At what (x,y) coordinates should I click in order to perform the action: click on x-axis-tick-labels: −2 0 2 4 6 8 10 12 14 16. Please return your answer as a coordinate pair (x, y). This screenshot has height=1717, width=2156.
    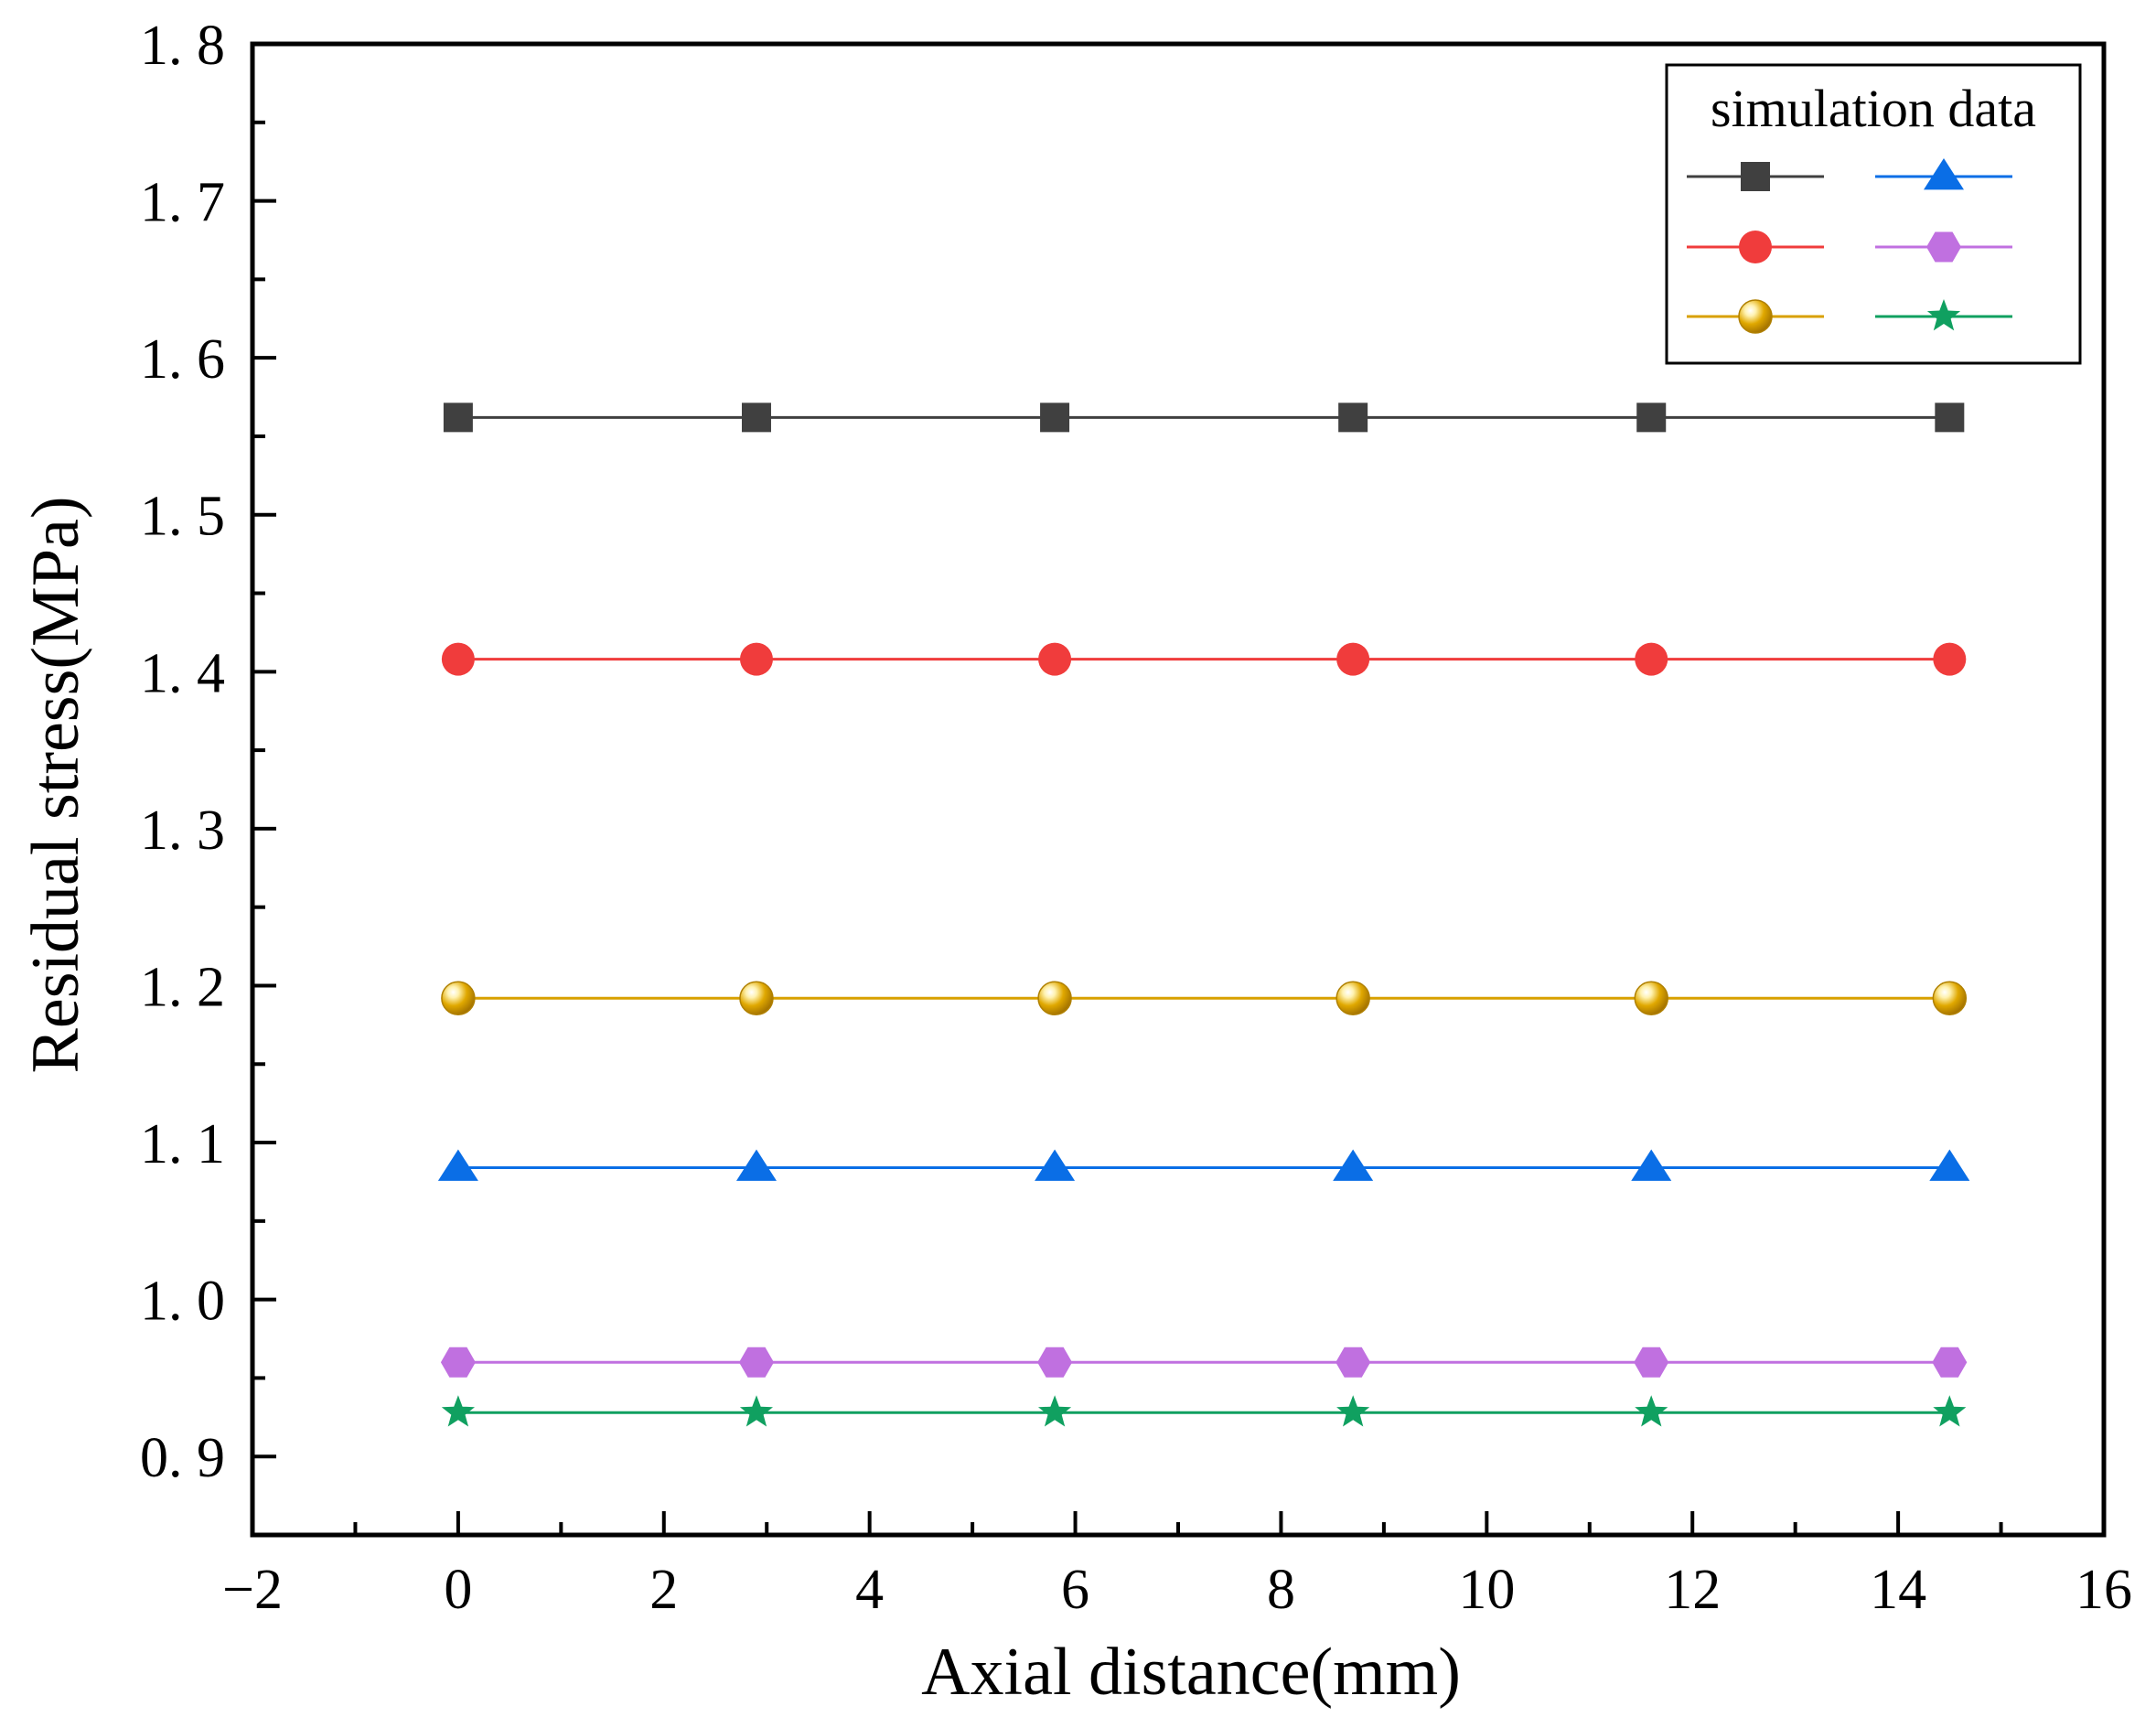
    Looking at the image, I should click on (1177, 1590).